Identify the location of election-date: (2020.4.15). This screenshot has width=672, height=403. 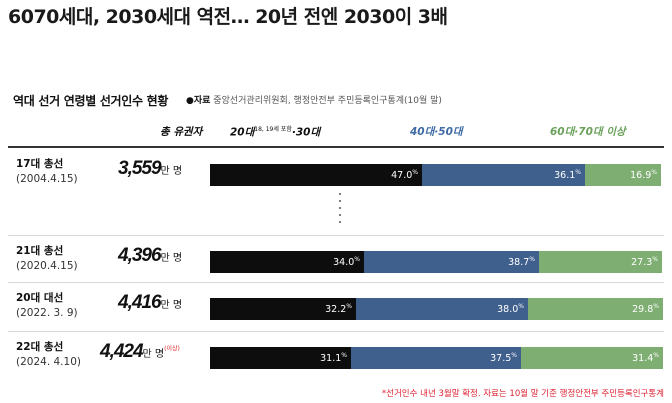
(47, 266).